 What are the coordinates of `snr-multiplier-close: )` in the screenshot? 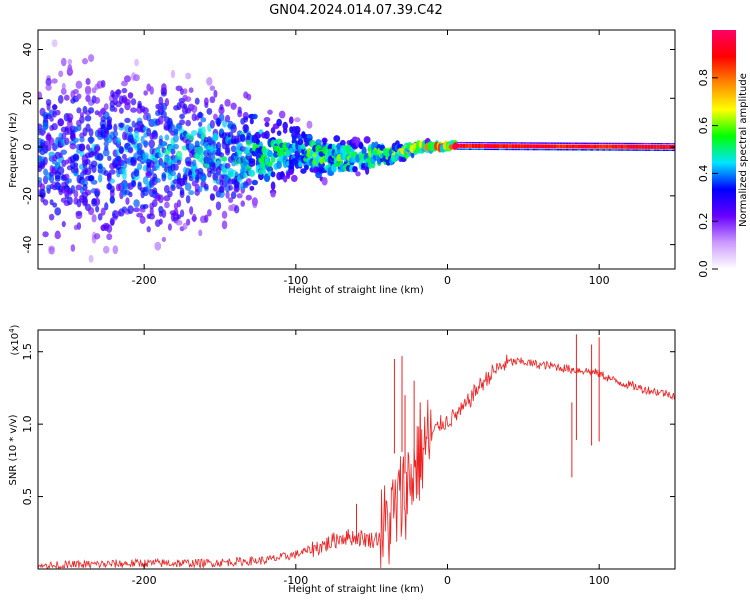 It's located at (15, 326).